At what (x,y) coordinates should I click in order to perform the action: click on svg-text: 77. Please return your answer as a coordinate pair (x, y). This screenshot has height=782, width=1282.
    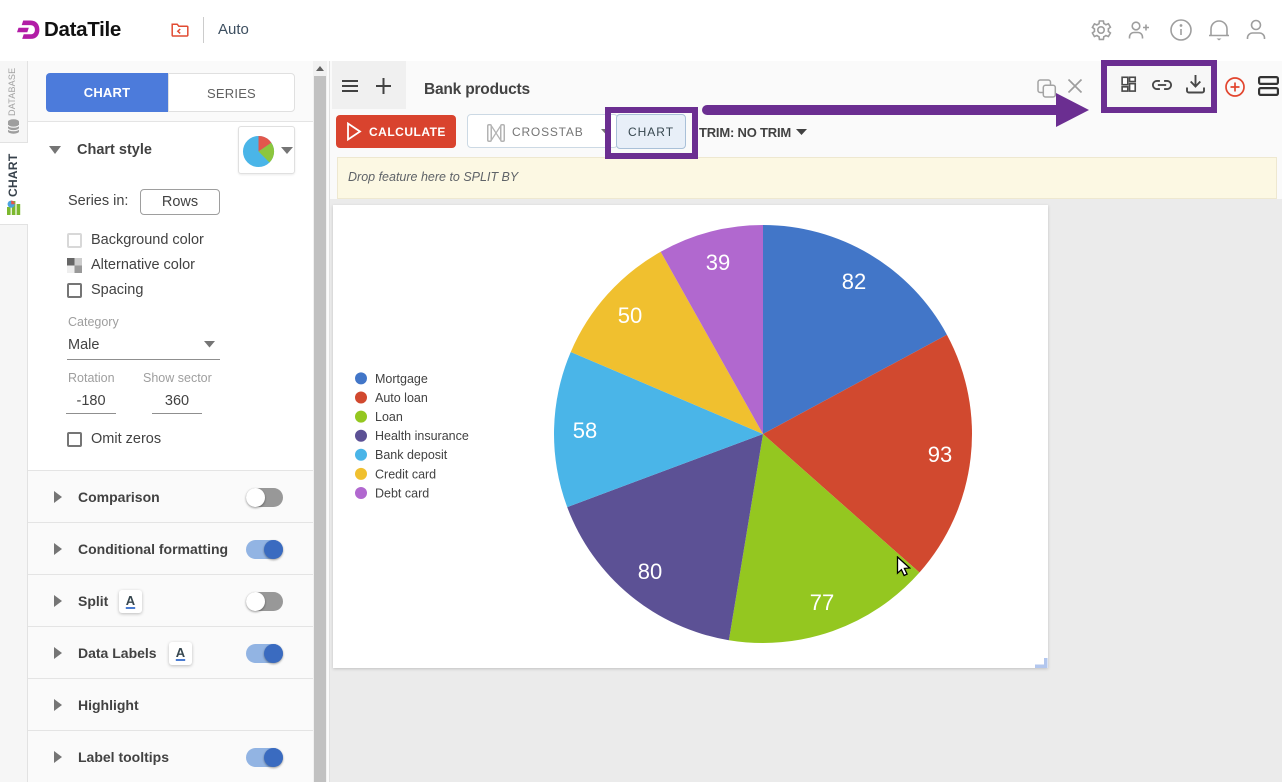
    Looking at the image, I should click on (822, 602).